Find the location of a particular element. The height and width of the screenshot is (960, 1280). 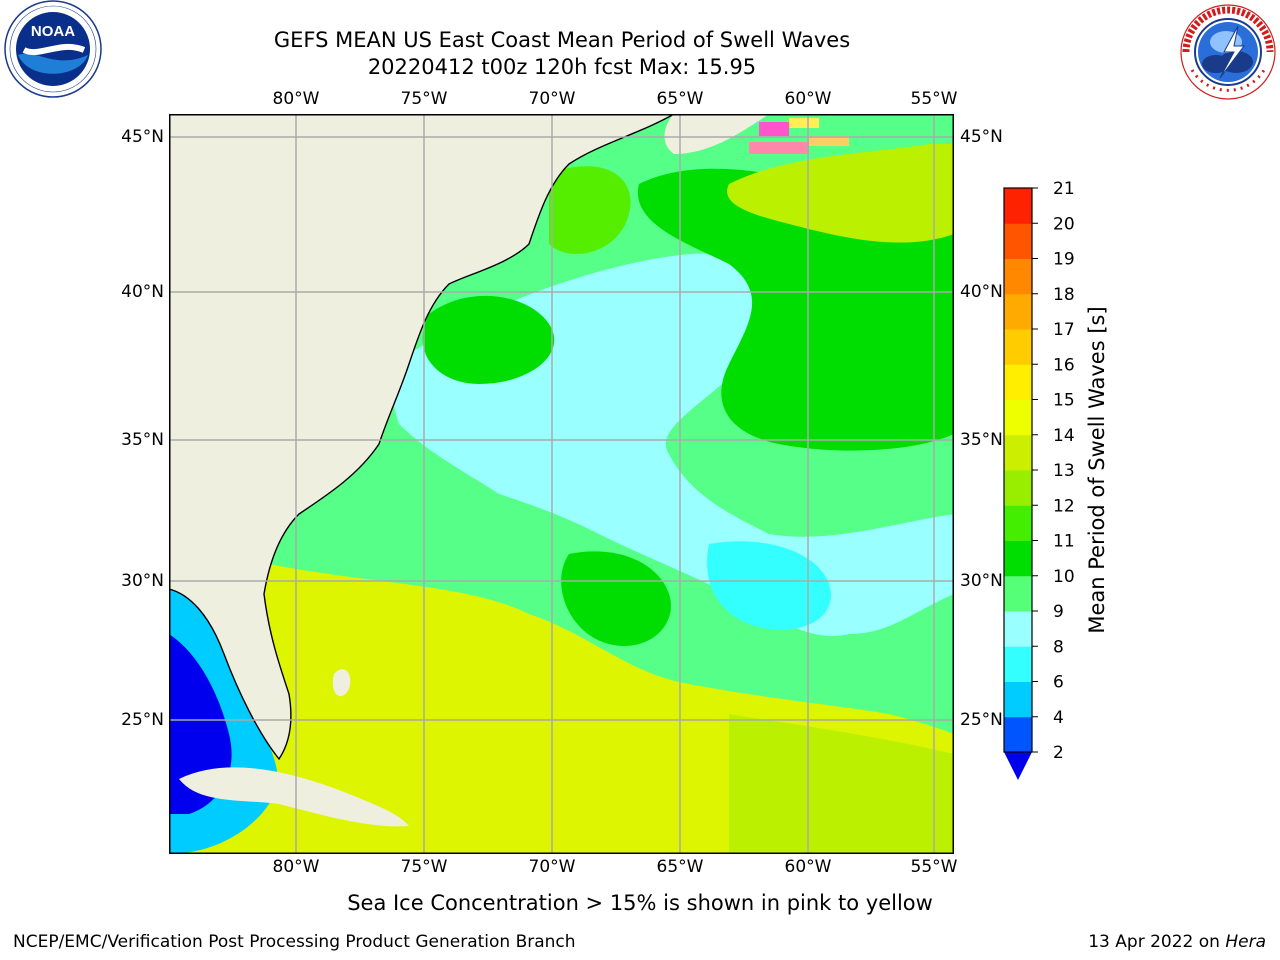

land-cuba is located at coordinates (294, 797).